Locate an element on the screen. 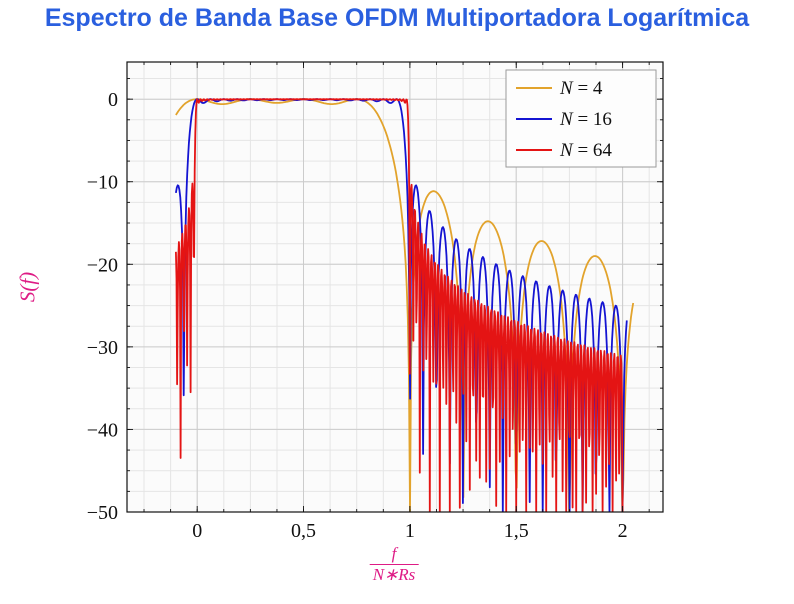 The width and height of the screenshot is (794, 604). y-tick-label: −50 is located at coordinates (102, 513).